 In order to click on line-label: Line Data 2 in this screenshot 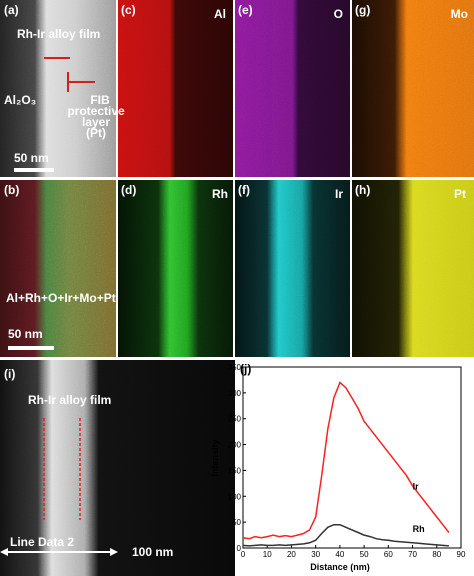, I will do `click(42, 542)`.